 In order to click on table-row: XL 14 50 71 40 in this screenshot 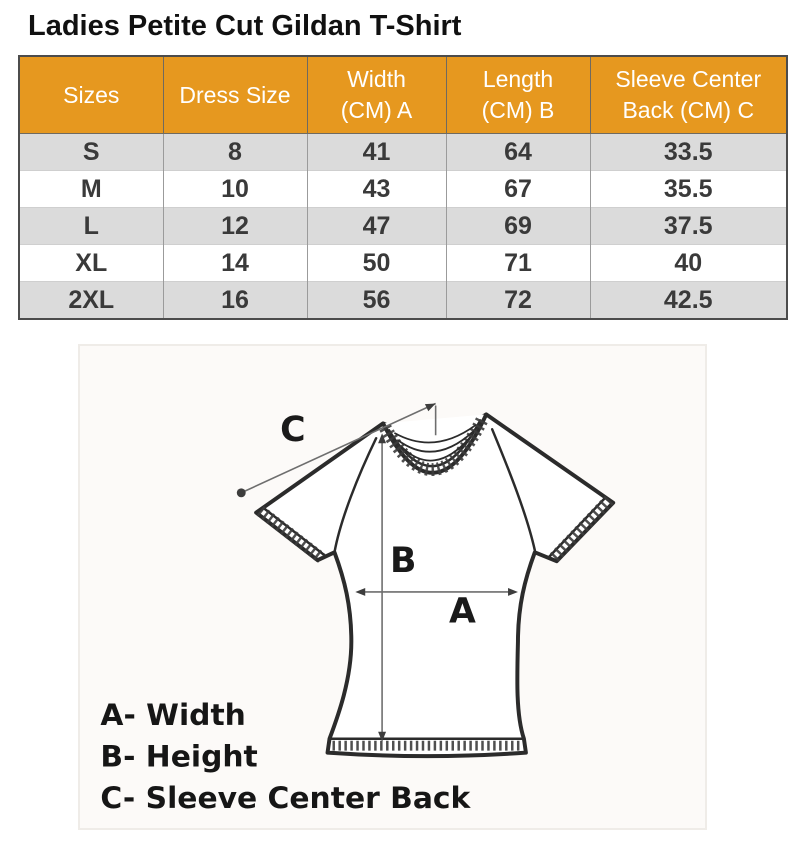, I will do `click(403, 263)`.